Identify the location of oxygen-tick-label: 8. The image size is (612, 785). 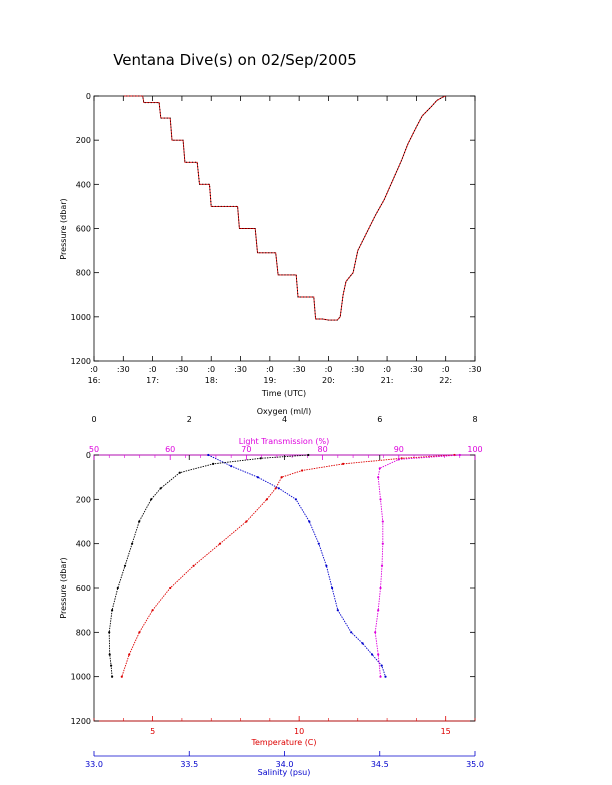
(474, 419).